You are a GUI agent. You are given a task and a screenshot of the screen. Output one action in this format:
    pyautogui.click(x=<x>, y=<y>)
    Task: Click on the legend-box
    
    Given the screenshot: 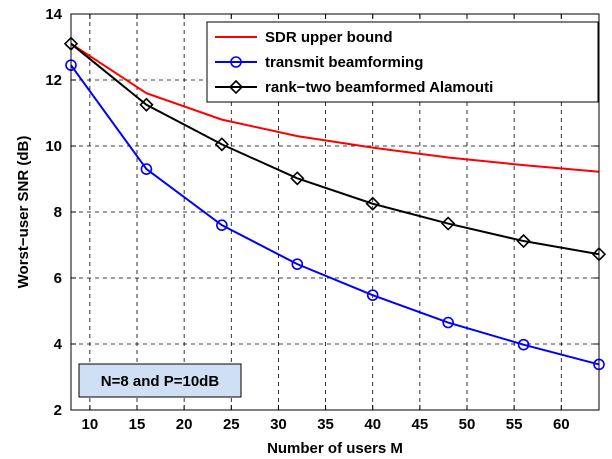 What is the action you would take?
    pyautogui.click(x=402, y=62)
    